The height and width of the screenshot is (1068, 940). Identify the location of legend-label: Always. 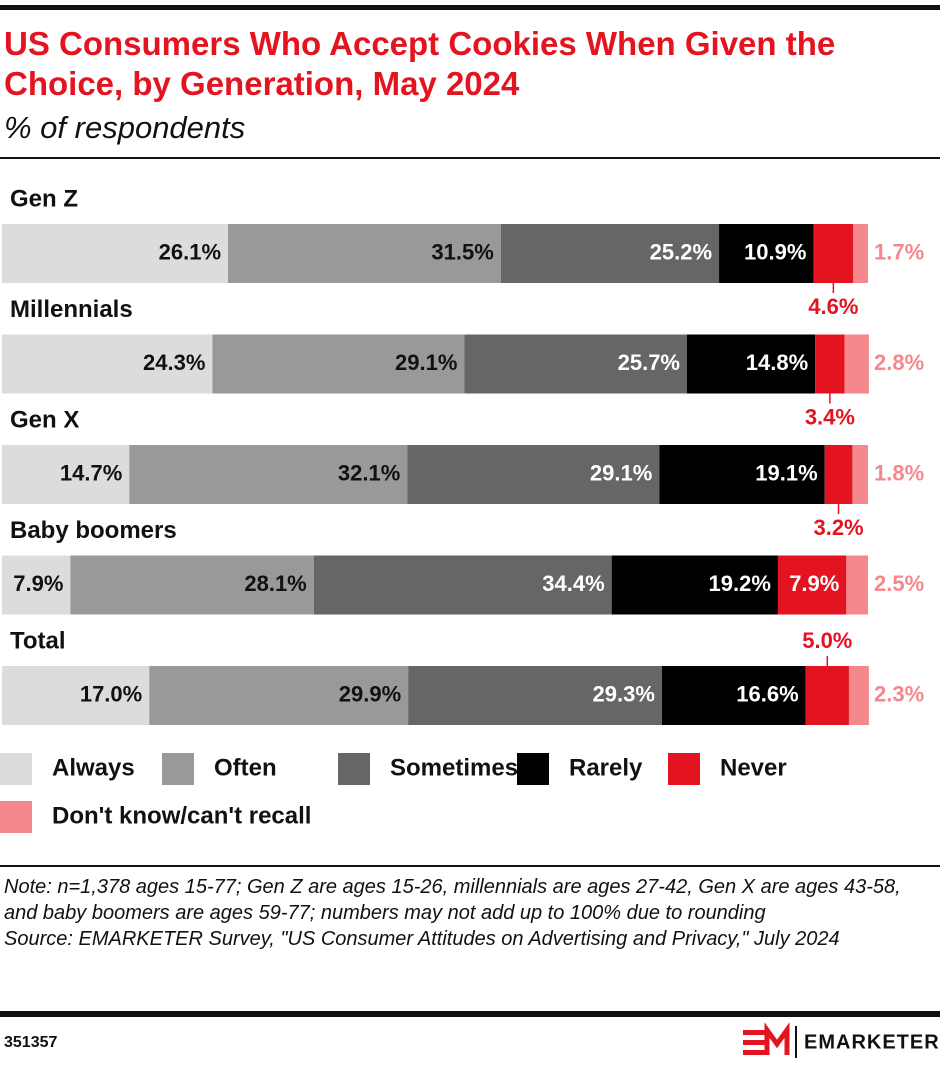
(93, 767).